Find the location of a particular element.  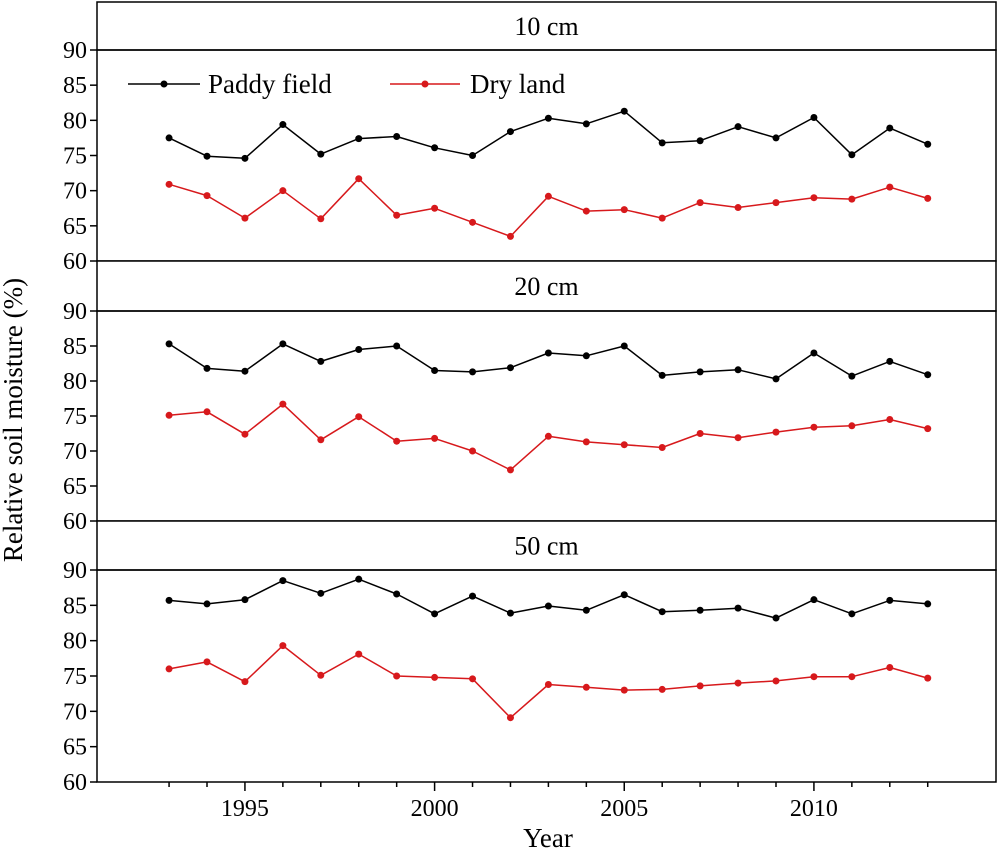

paddy-field-line is located at coordinates (548, 361).